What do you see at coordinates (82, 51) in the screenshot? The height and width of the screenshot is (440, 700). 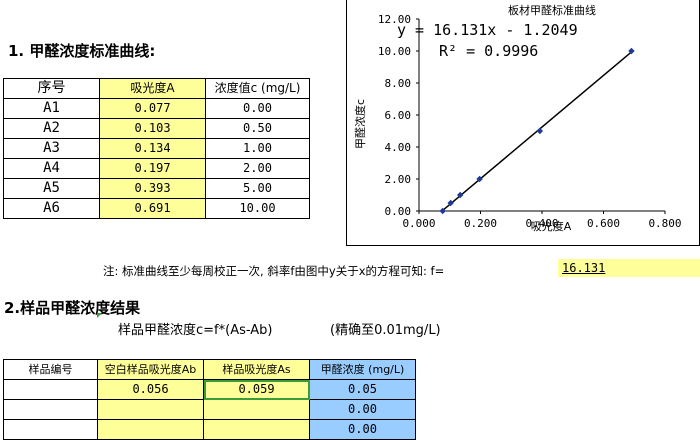 I see `section1-title: 1. 甲醛浓度标准曲线:` at bounding box center [82, 51].